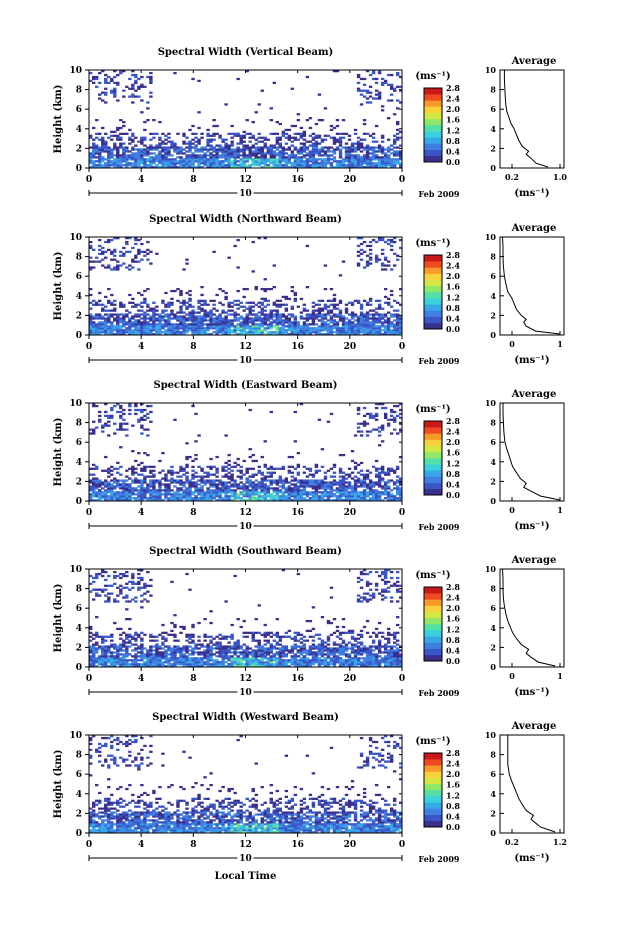 This screenshot has width=619, height=929. I want to click on y-tick-label: 0, so click(79, 502).